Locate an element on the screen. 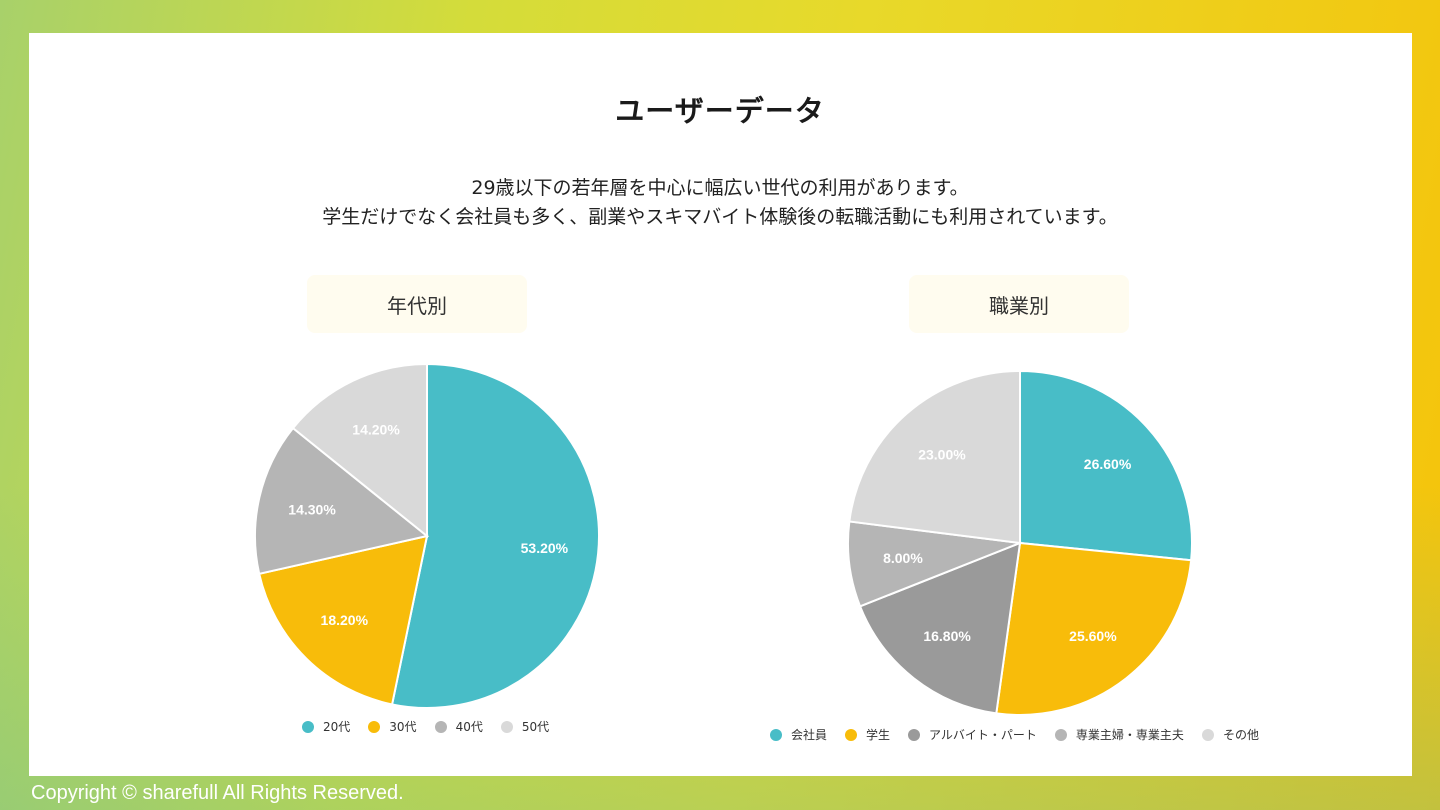  slice-value-label: 8.00% is located at coordinates (903, 558).